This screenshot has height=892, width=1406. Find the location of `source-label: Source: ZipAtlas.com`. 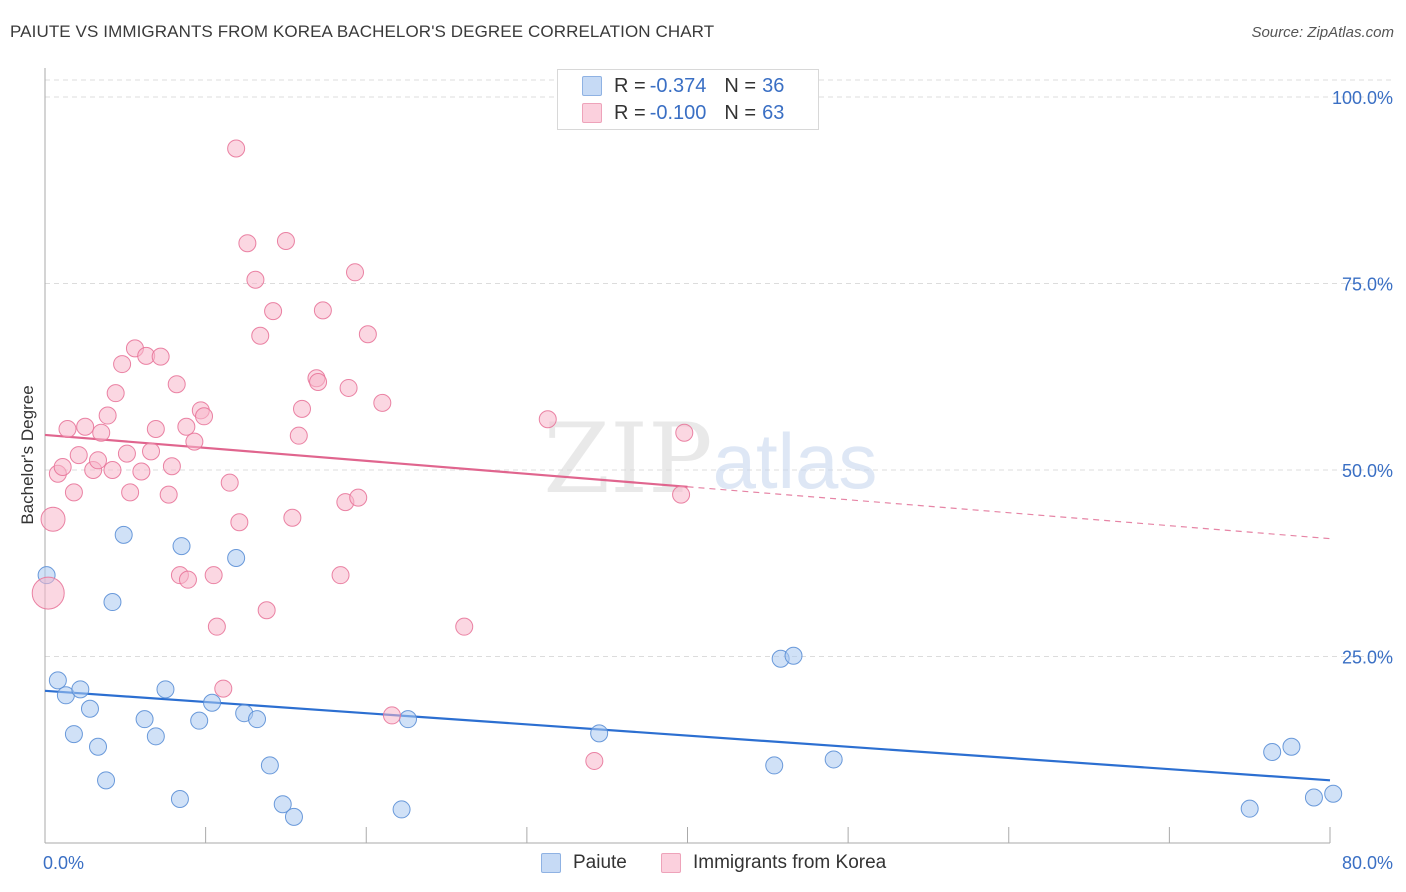

source-label: Source: ZipAtlas.com is located at coordinates (1322, 32).